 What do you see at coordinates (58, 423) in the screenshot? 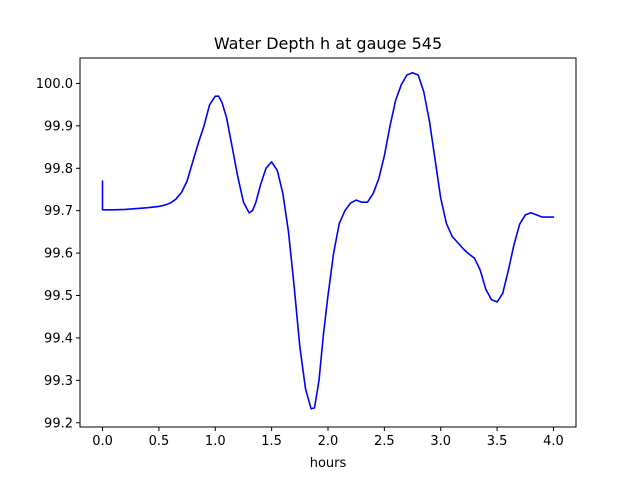
I see `y-tick-label: 99.2` at bounding box center [58, 423].